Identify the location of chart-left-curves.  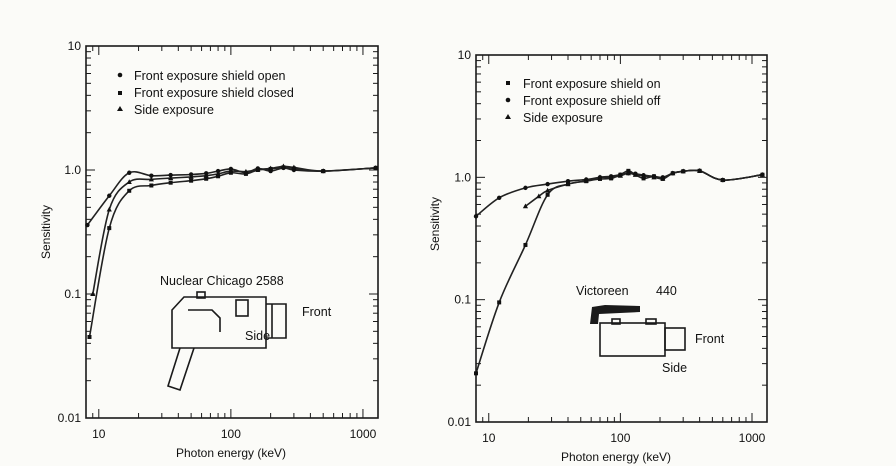
(231, 251).